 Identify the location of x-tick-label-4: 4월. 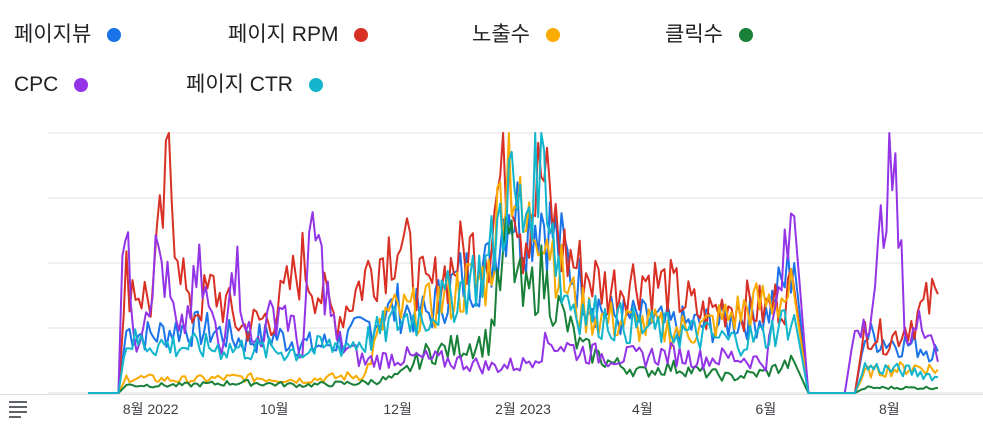
(642, 409).